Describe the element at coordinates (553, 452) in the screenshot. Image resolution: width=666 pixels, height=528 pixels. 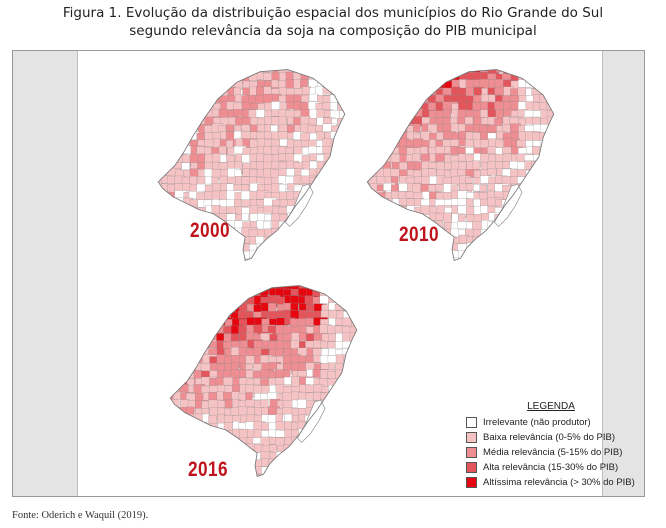
I see `legend-label: Média relevância (5-15% do PIB)` at that location.